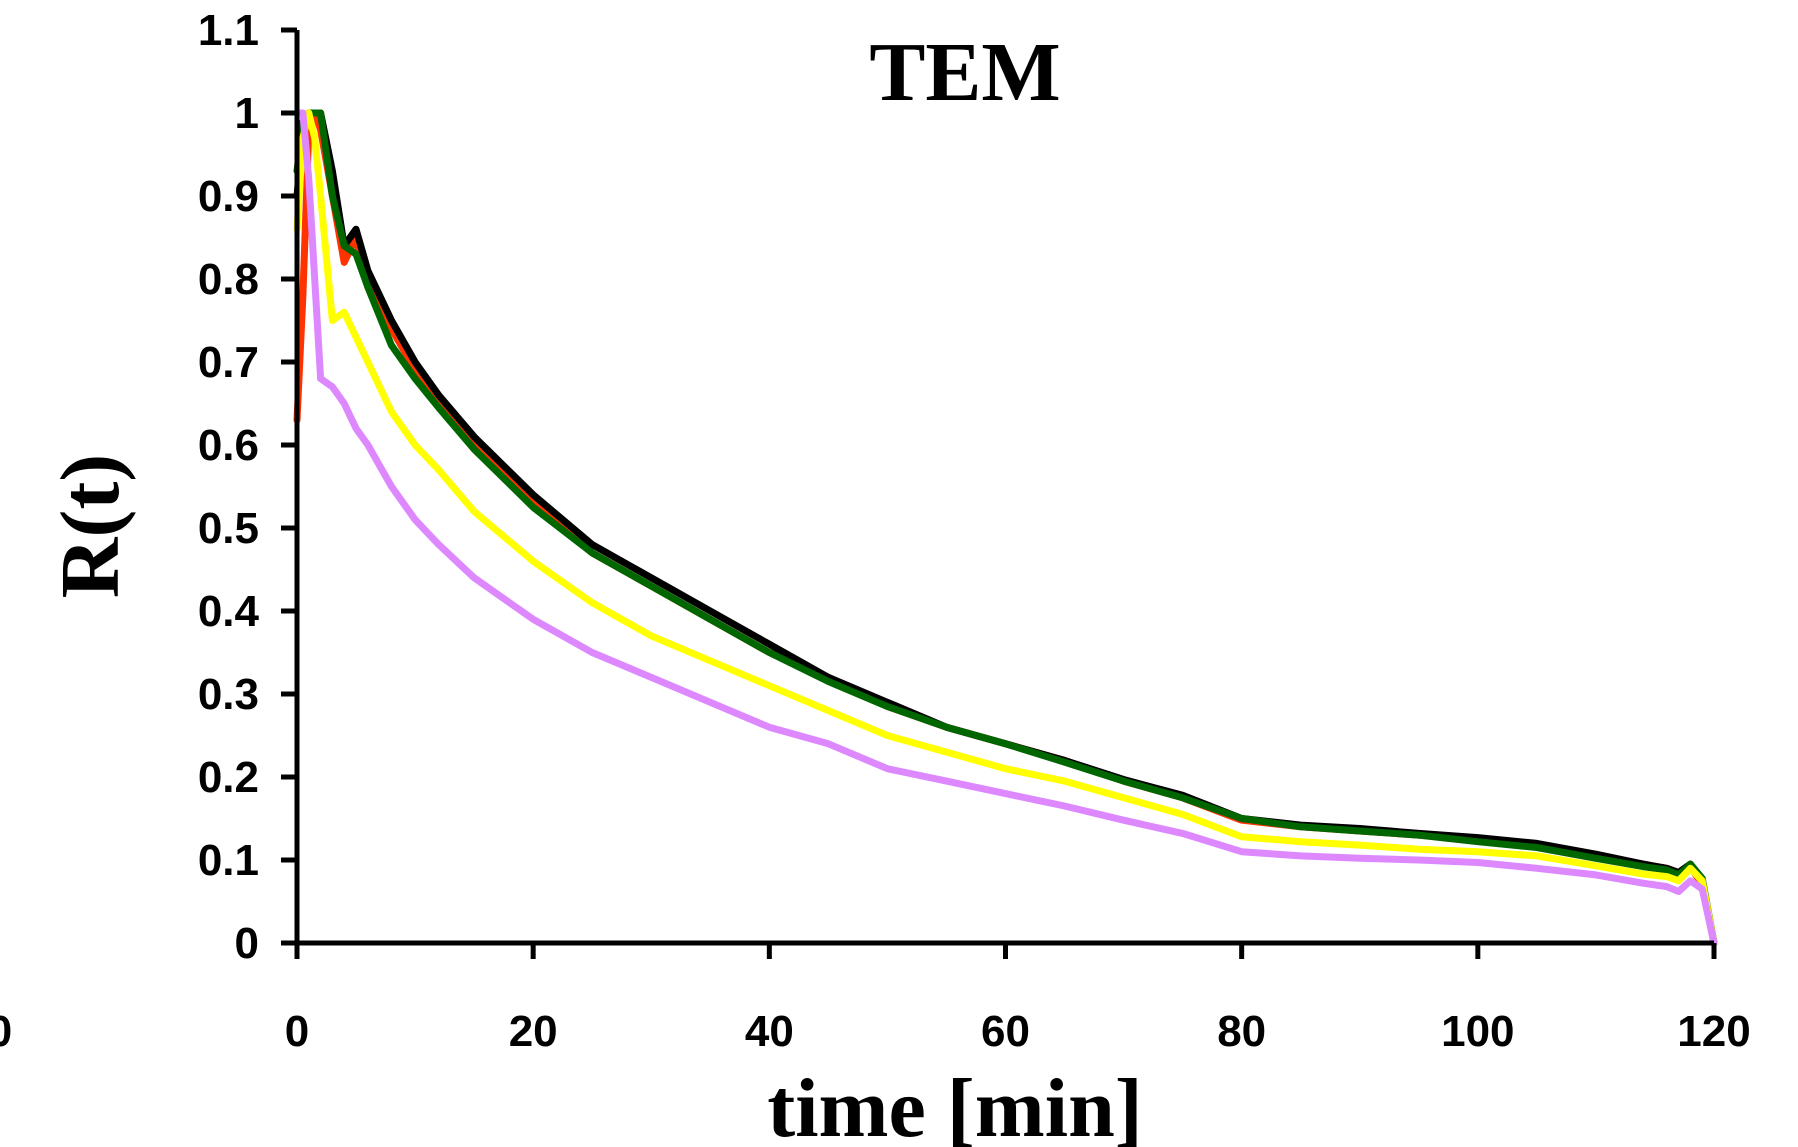  What do you see at coordinates (228, 528) in the screenshot?
I see `y-tick-label: 0.5` at bounding box center [228, 528].